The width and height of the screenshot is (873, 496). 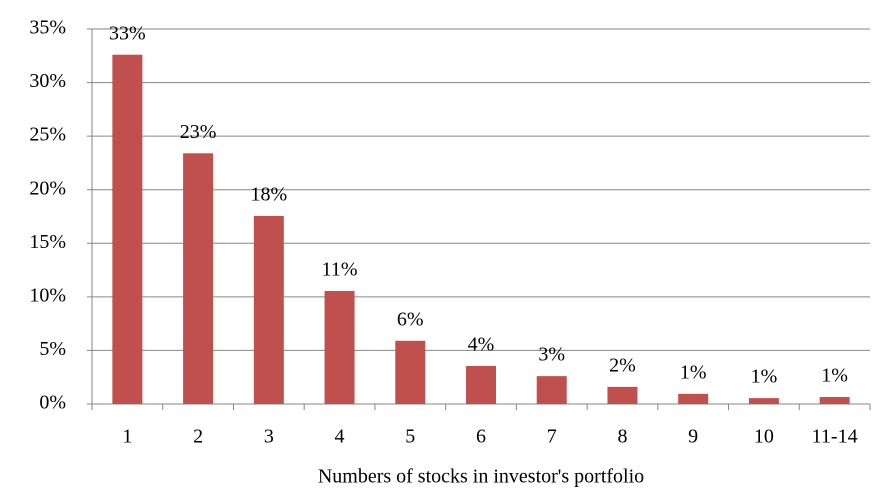 What do you see at coordinates (269, 437) in the screenshot?
I see `x-tick-label: 3` at bounding box center [269, 437].